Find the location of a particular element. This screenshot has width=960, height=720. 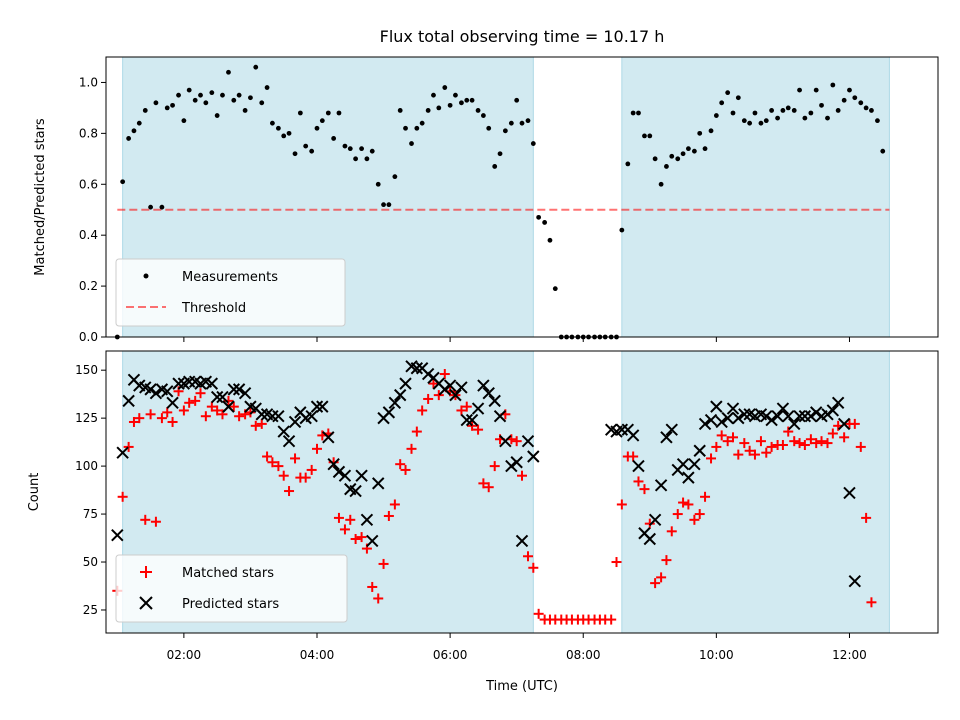

top-y-tick-label: 0.8 is located at coordinates (88, 133).